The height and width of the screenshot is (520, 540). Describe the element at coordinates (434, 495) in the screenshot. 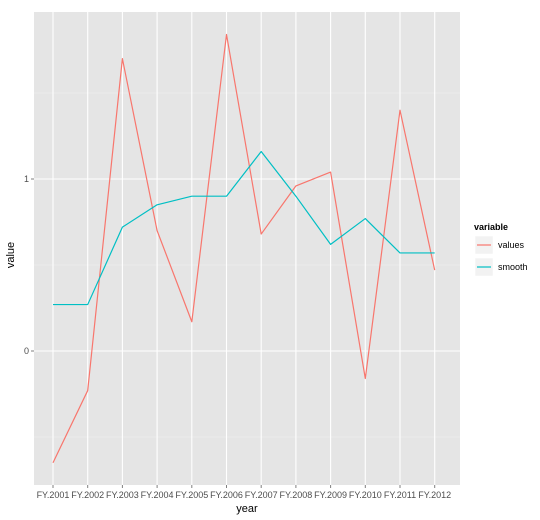

I see `x-tick-label: FY.2012` at that location.